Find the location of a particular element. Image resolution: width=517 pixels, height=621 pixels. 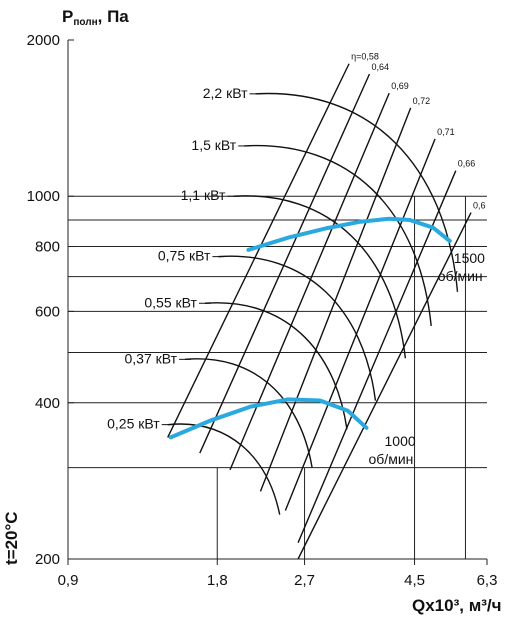

y-axis-title: Pполн, Па is located at coordinates (95, 17).